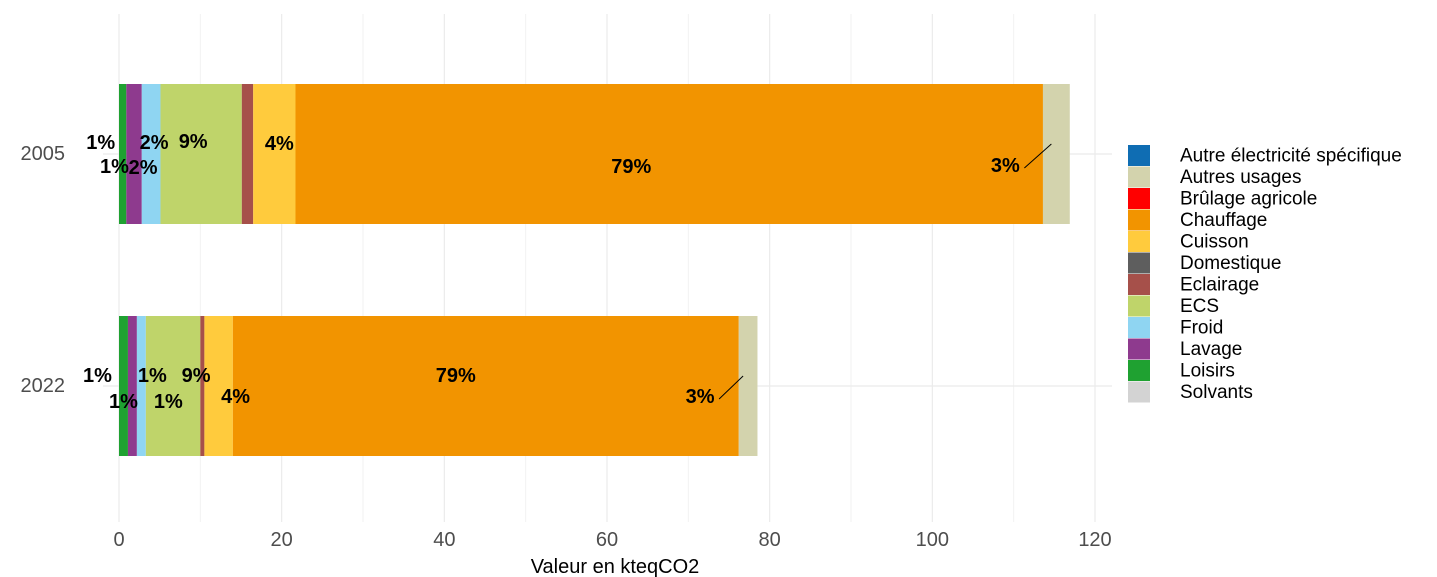 The image size is (1437, 577). I want to click on legend-item: ECS, so click(1173, 306).